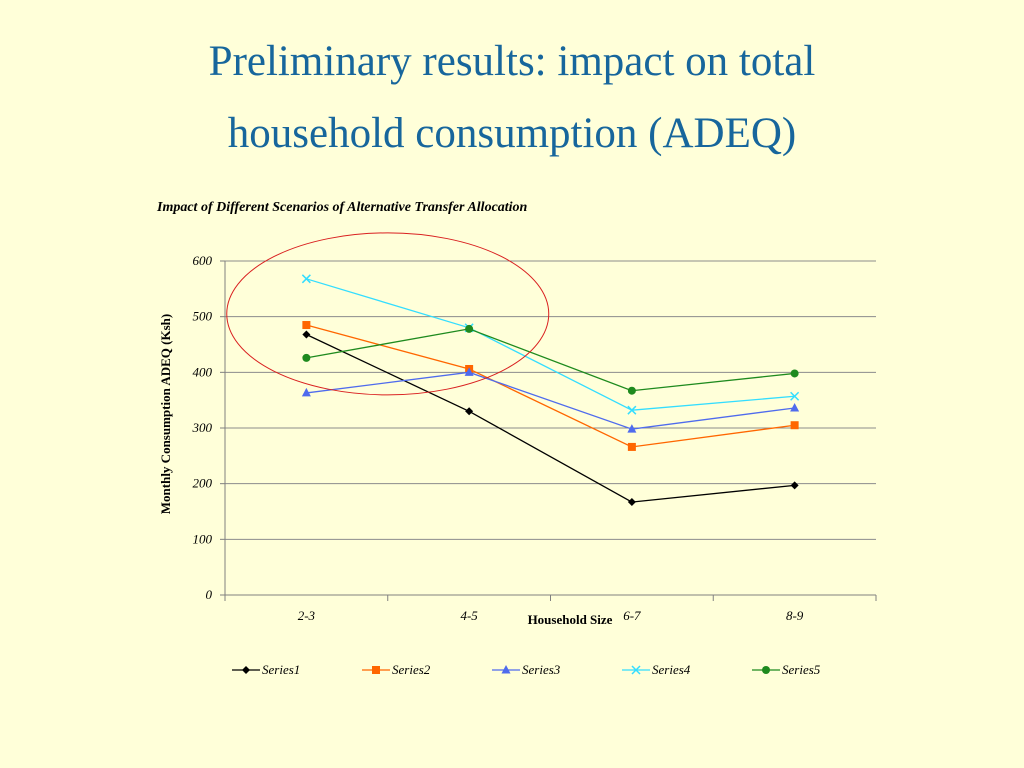 The height and width of the screenshot is (768, 1024). Describe the element at coordinates (512, 133) in the screenshot. I see `slide-title-line2: household consumption (ADEQ)` at that location.